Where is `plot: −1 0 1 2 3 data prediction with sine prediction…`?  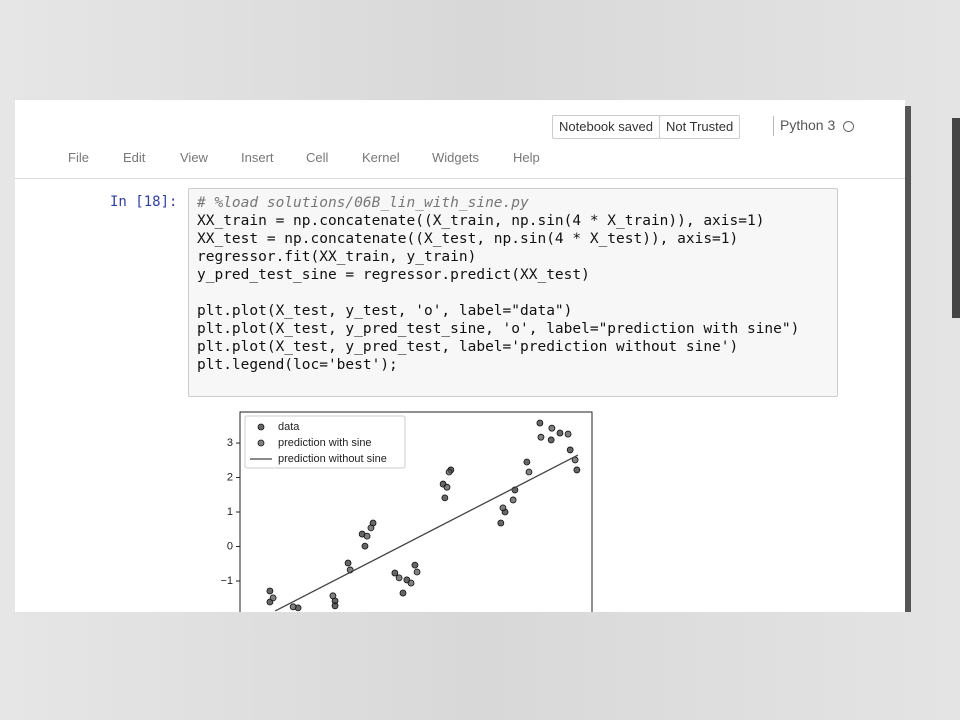 plot: −1 0 1 2 3 data prediction with sine prediction… is located at coordinates (406, 511).